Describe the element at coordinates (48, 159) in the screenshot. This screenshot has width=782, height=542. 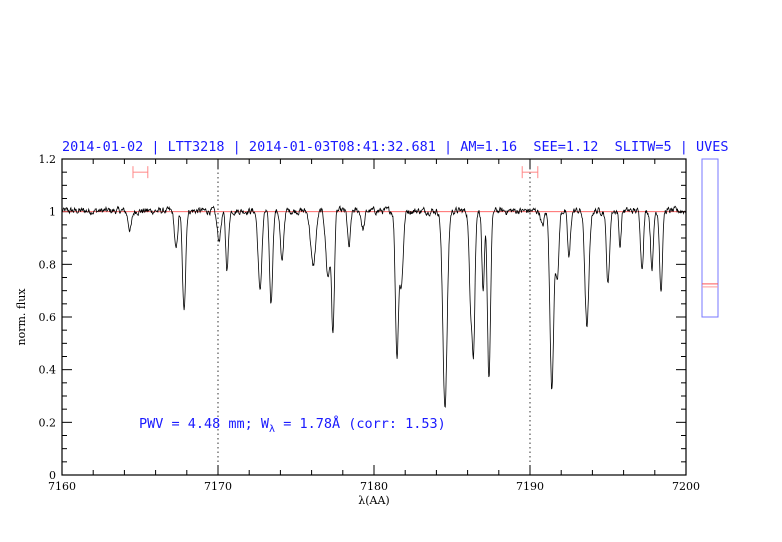
I see `y-tick-label: 1.2` at that location.